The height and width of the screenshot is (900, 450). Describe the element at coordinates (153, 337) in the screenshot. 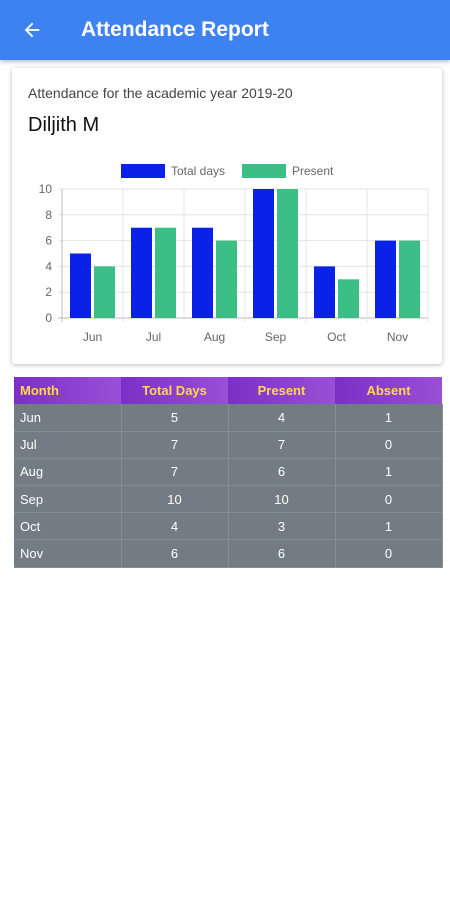

I see `x-tick-label: Jul` at that location.